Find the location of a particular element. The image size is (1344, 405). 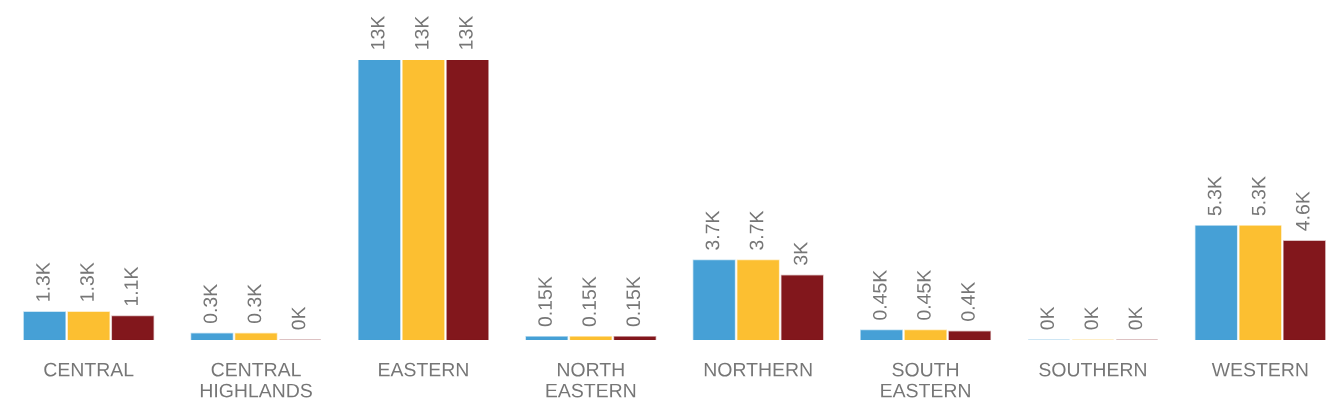

x-tick-label: SOUTH EASTERN is located at coordinates (925, 380).